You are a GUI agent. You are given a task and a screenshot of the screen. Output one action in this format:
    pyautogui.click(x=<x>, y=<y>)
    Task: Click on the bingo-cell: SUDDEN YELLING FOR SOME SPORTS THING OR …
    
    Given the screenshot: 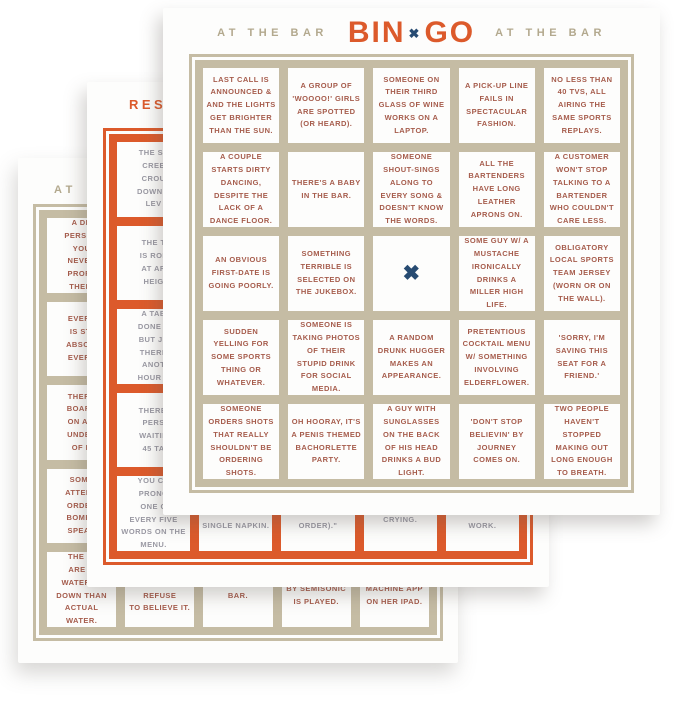 What is the action you would take?
    pyautogui.click(x=241, y=357)
    